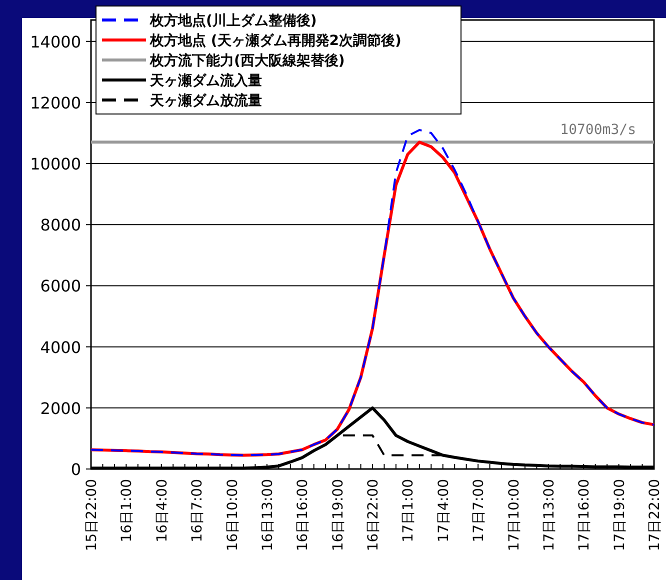 The image size is (666, 580). I want to click on x-tick-label: 16日22:00, so click(374, 515).